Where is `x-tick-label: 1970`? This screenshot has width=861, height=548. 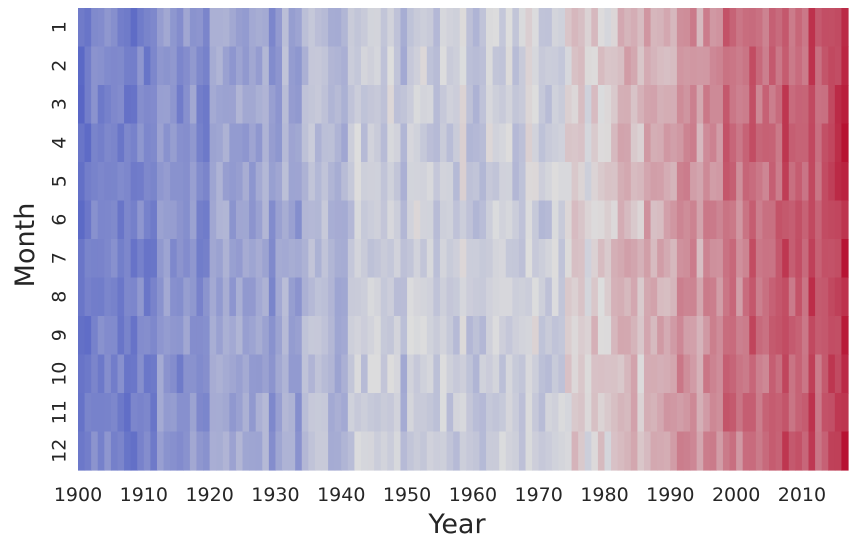
x-tick-label: 1970 is located at coordinates (539, 495).